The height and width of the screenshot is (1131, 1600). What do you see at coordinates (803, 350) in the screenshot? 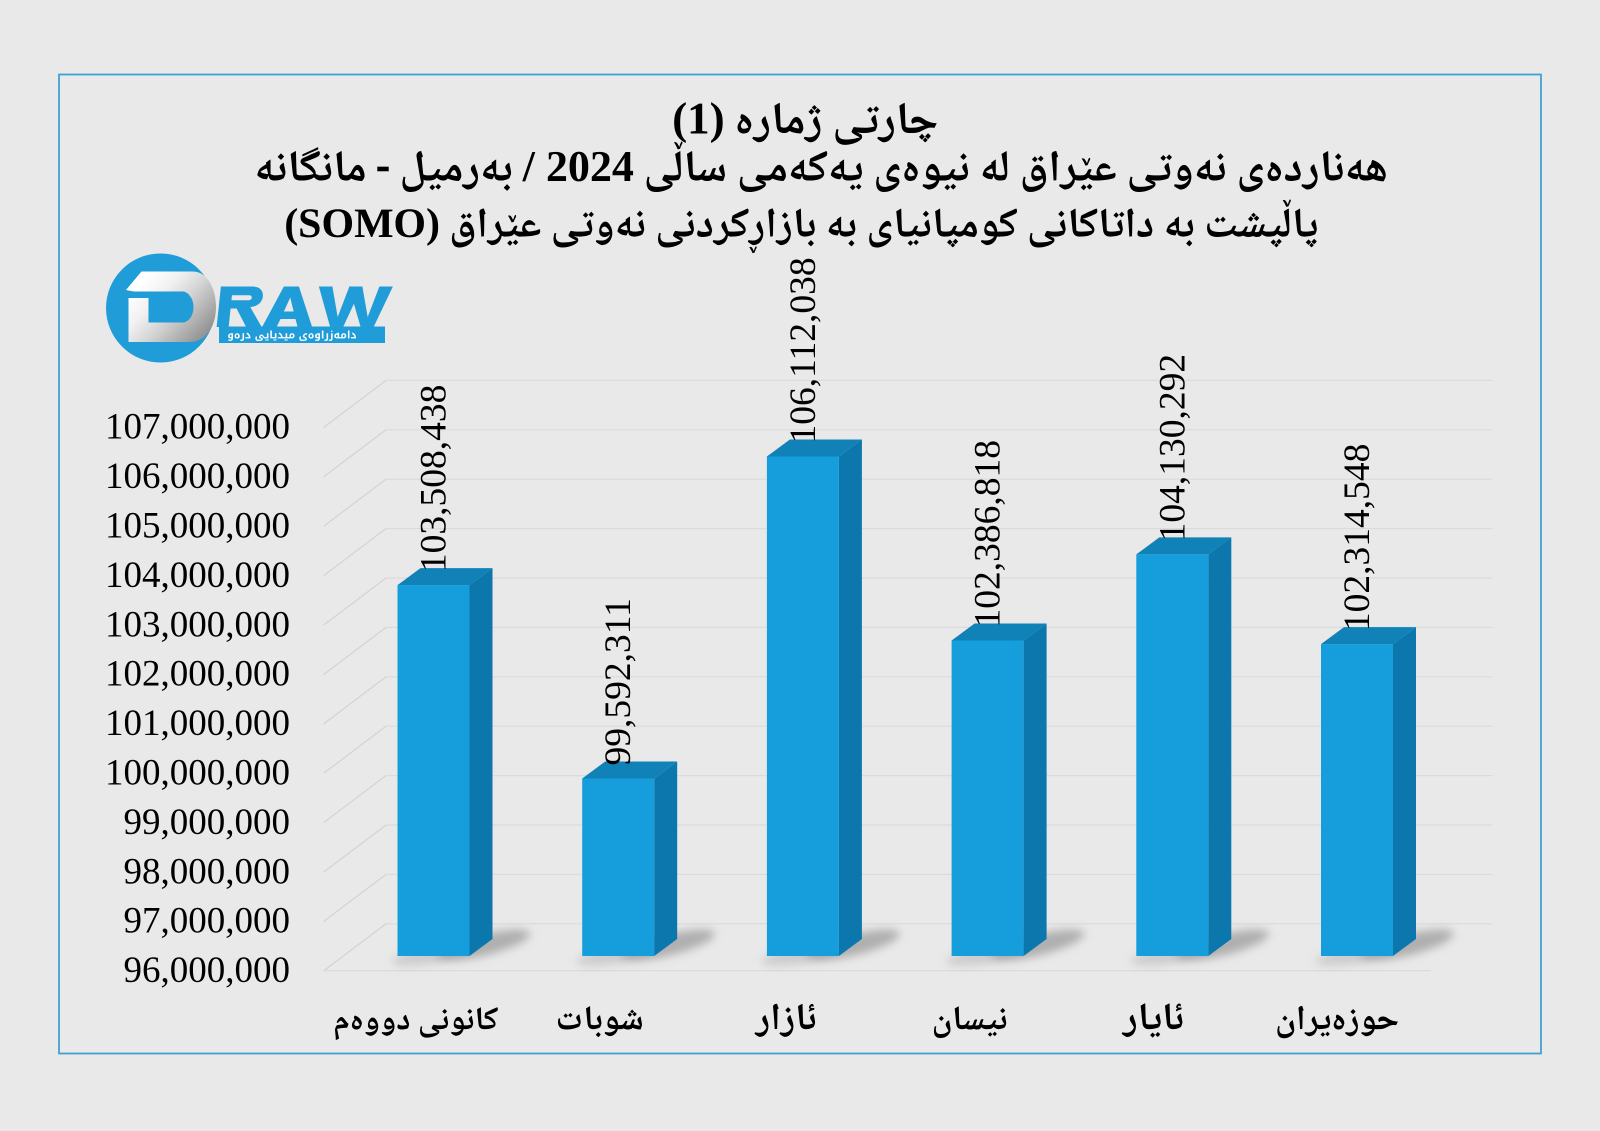
I see `svg-text: 106,112,038` at bounding box center [803, 350].